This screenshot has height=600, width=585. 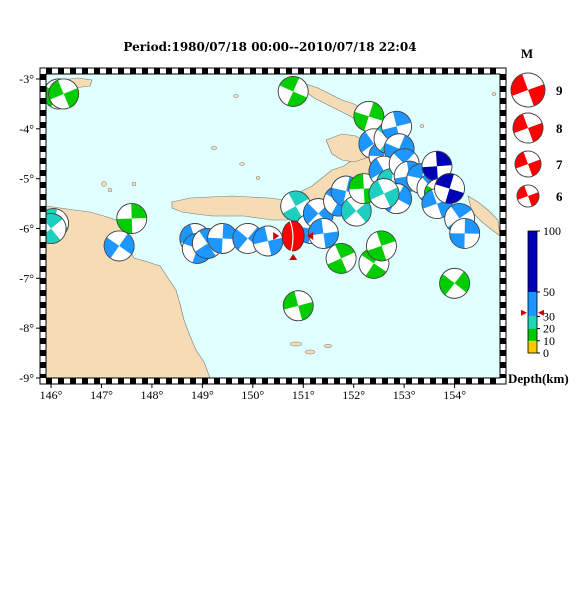 I want to click on latitude-label: -3°, so click(x=26, y=79).